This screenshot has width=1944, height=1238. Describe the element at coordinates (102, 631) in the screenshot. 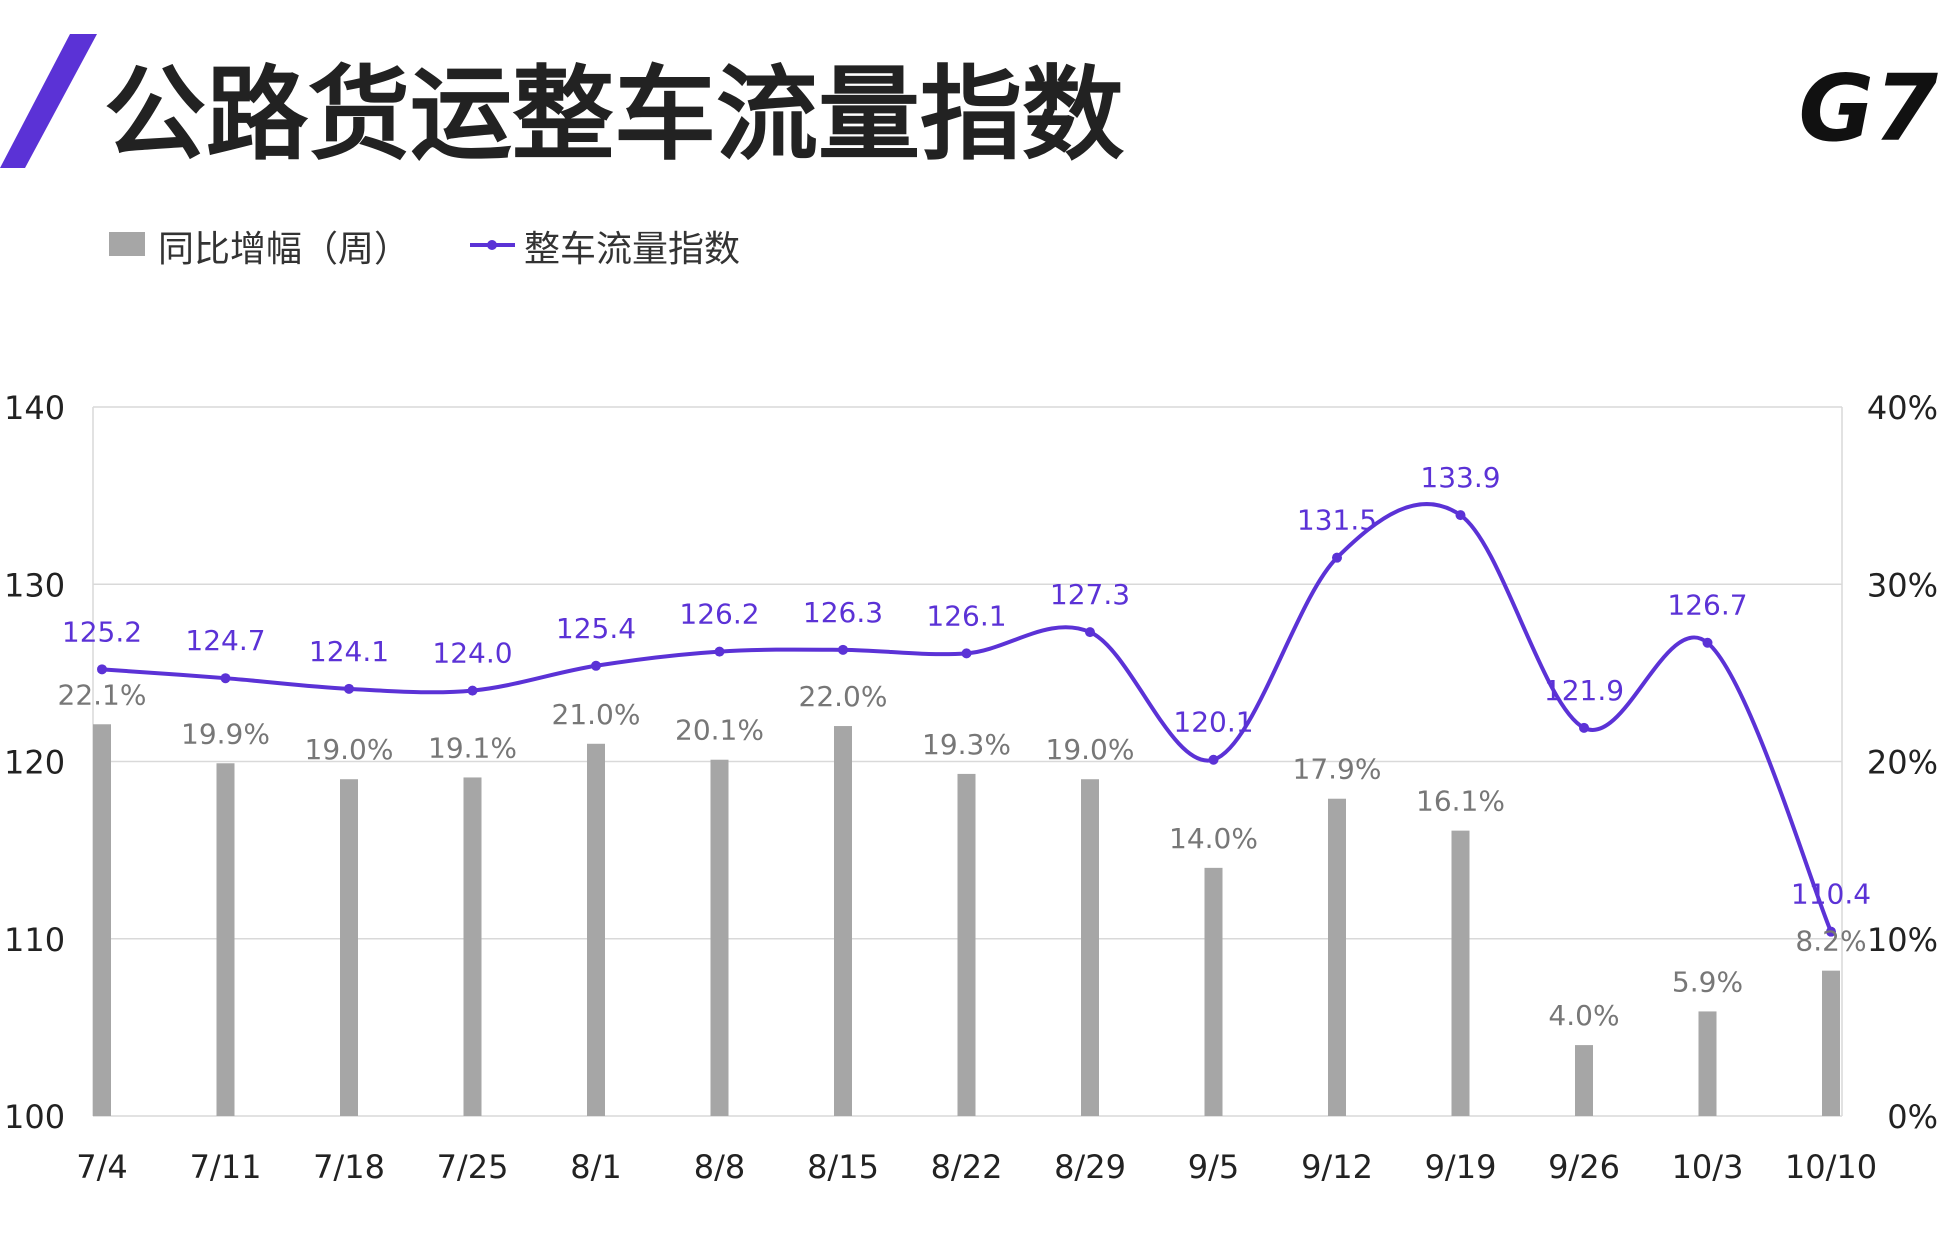

I see `line-value-label: 125.2` at that location.